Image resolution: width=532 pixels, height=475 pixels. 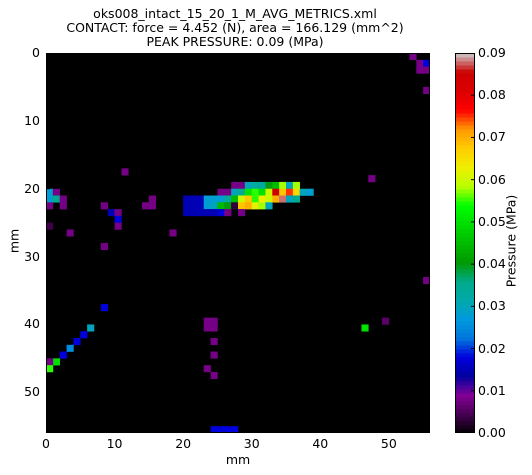 What do you see at coordinates (46, 443) in the screenshot?
I see `x-tick-label: 0` at bounding box center [46, 443].